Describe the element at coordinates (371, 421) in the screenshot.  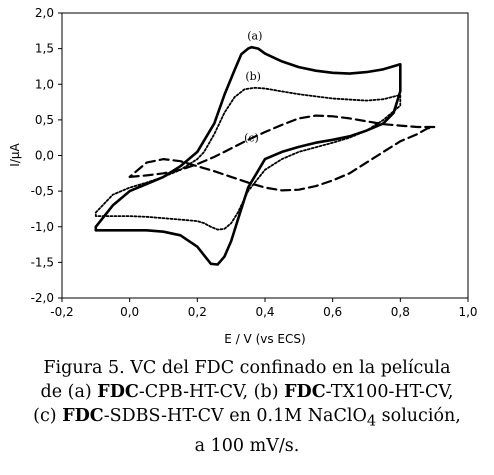
I see `caption-subscript: 4` at that location.